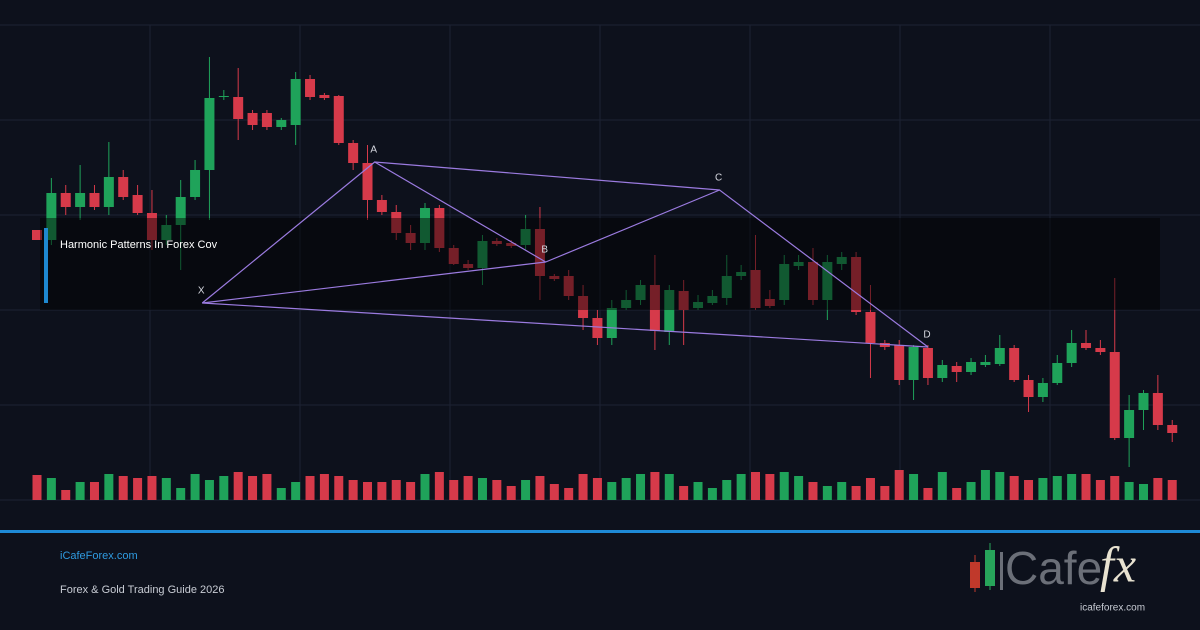 This screenshot has width=1200, height=630. Describe the element at coordinates (46, 265) in the screenshot. I see `overlay-accent` at that location.